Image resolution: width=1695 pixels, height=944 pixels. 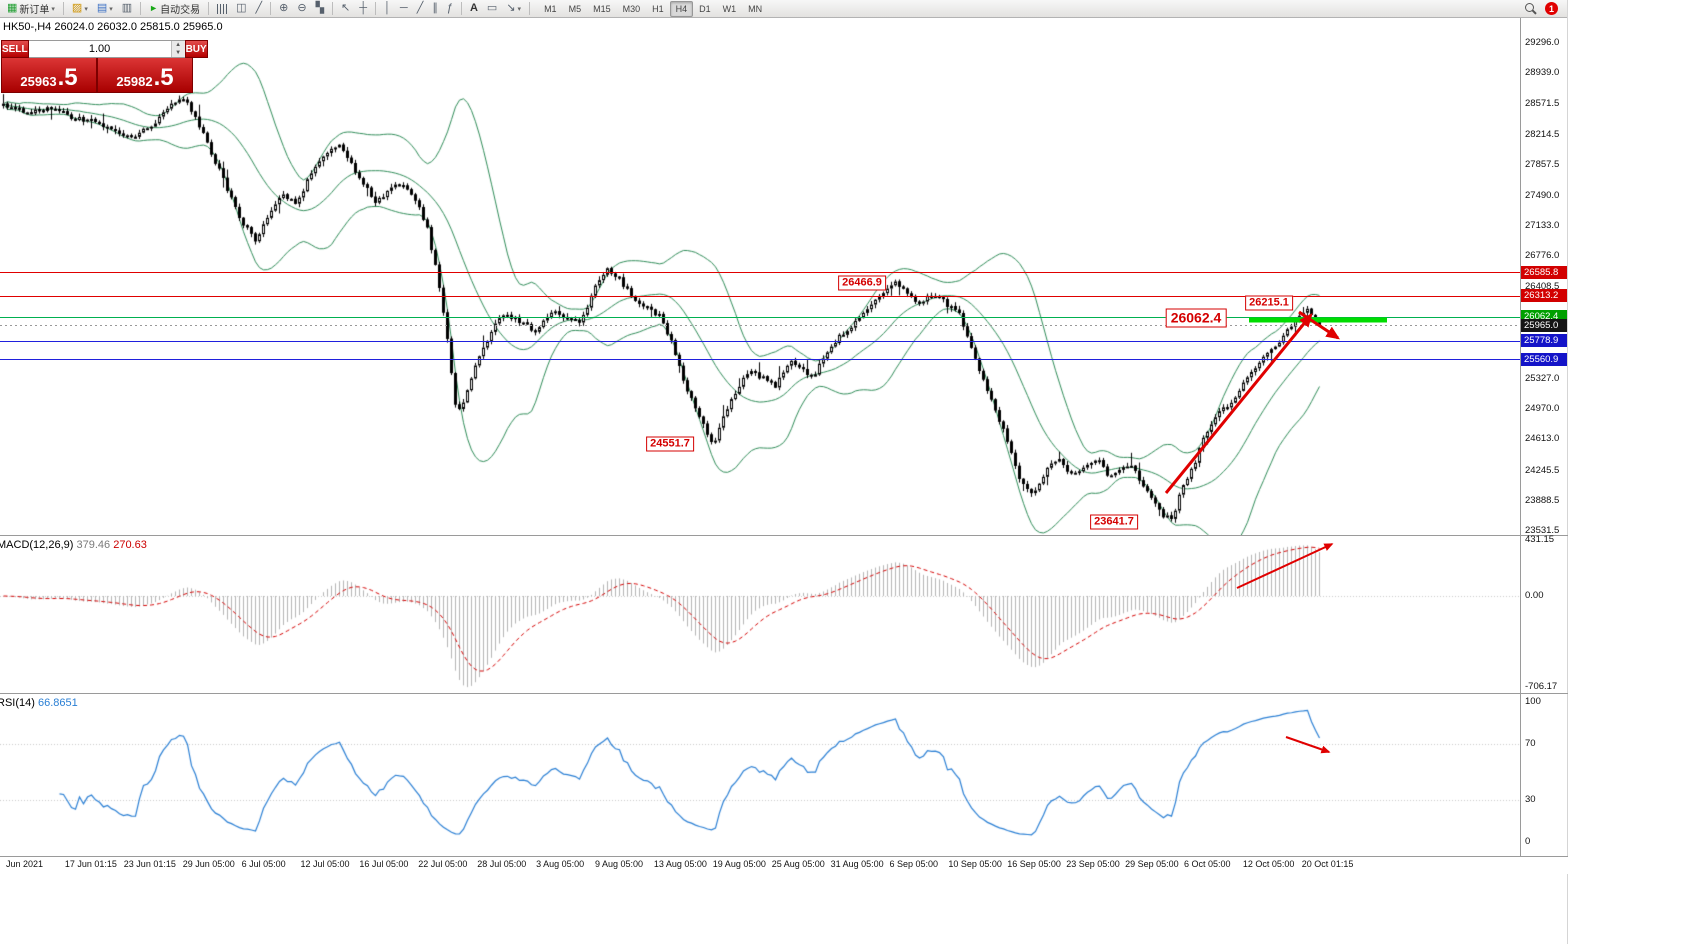 I want to click on date-label: 16 Sep 05:00, so click(x=1034, y=864).